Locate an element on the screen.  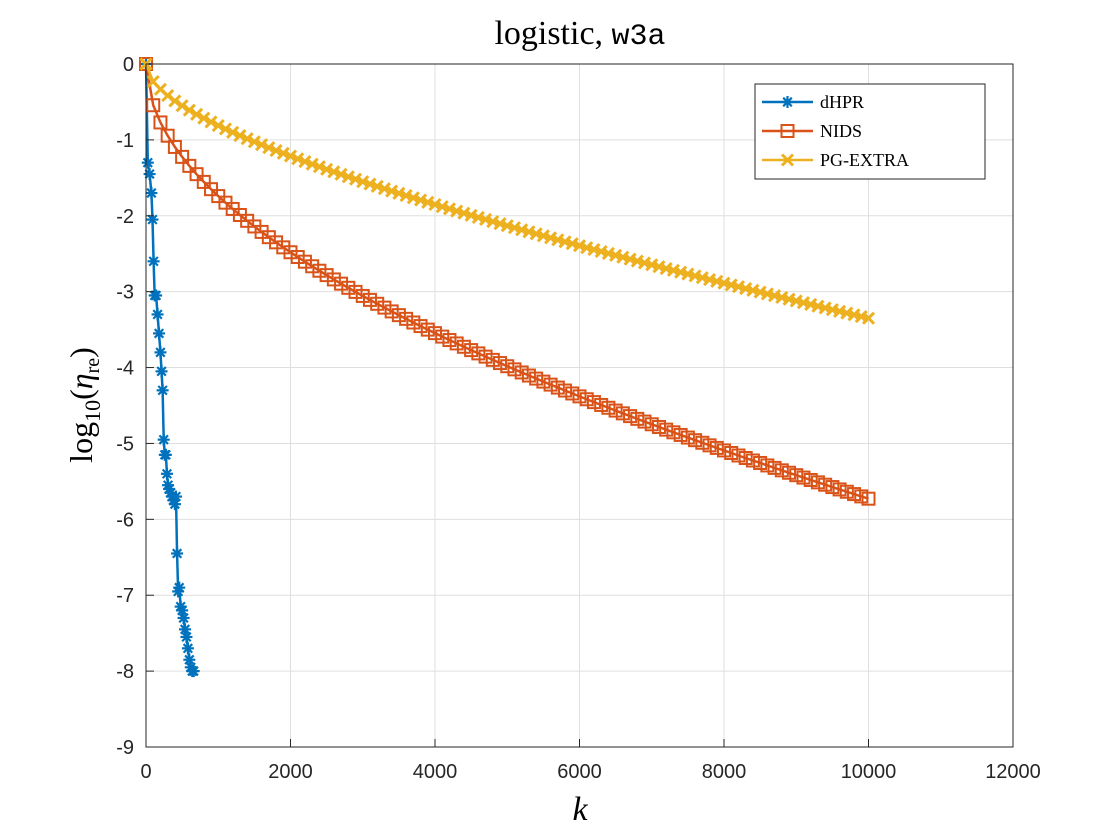
x-tick-label: 12000 is located at coordinates (1013, 772).